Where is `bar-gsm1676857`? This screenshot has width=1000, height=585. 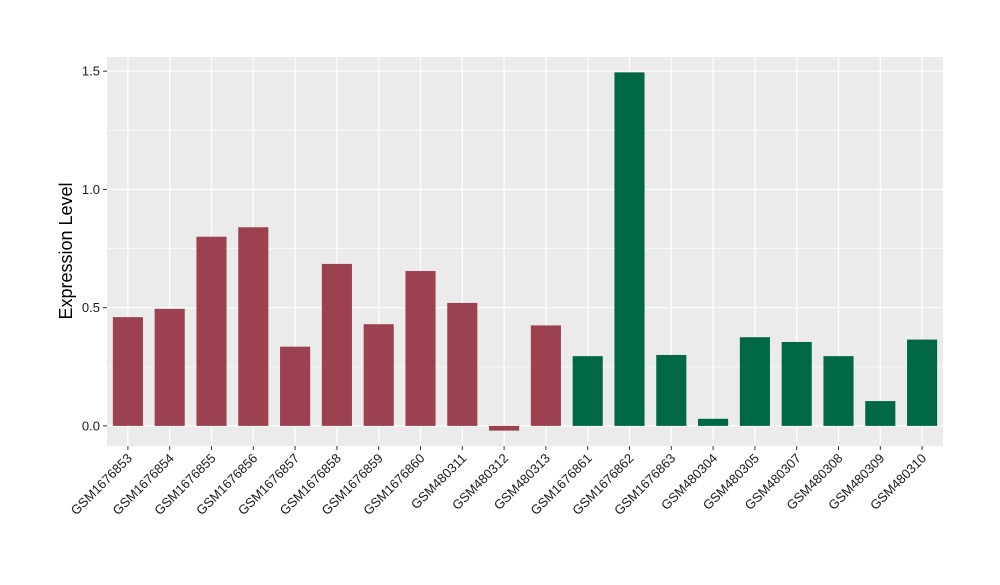 bar-gsm1676857 is located at coordinates (295, 386).